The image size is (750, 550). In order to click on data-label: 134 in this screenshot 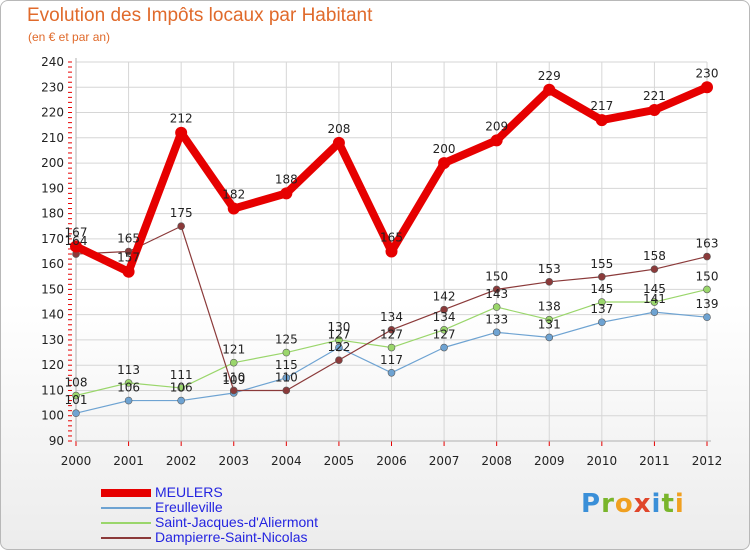, I will do `click(391, 317)`.